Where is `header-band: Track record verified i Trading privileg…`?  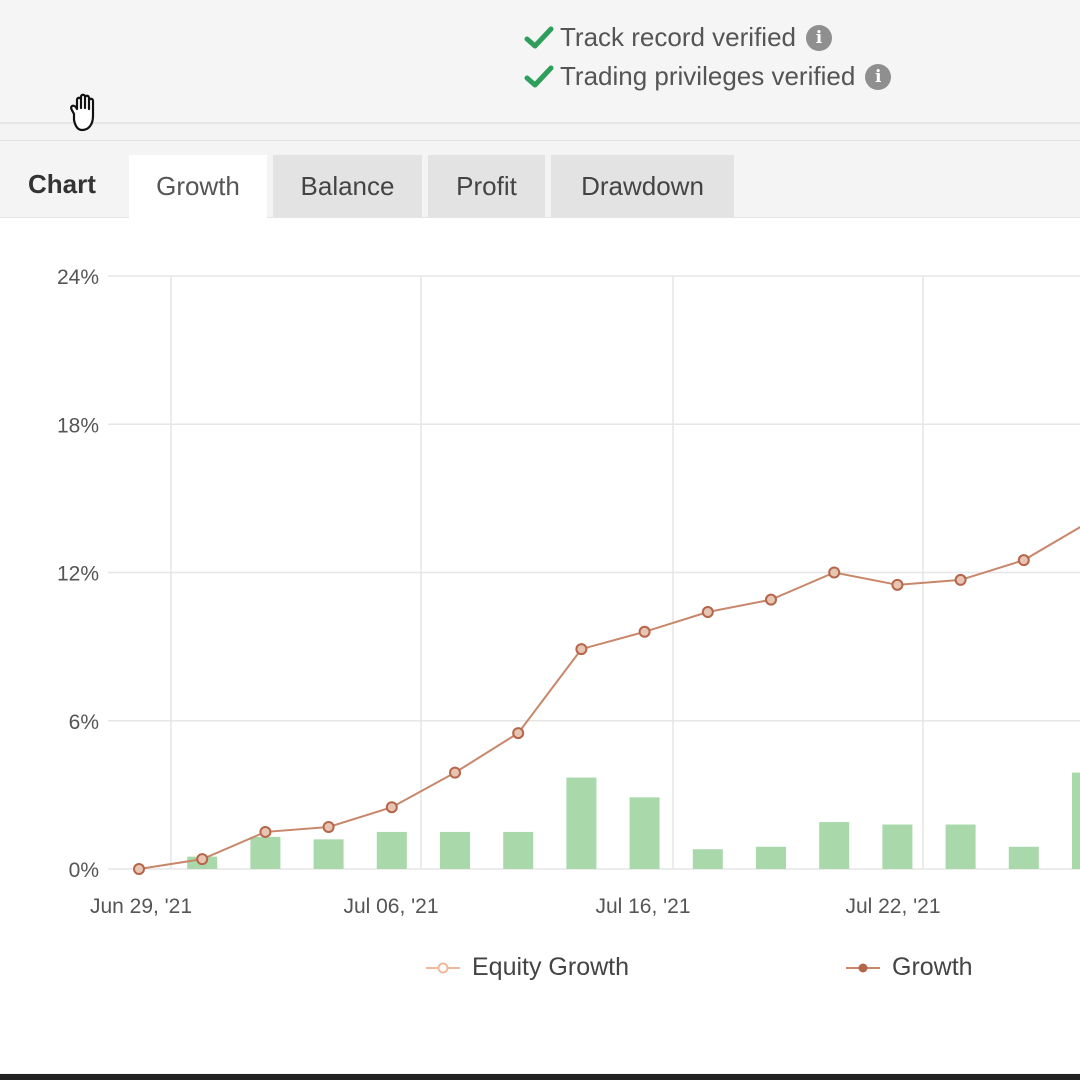
header-band: Track record verified i Trading privileg… is located at coordinates (540, 62).